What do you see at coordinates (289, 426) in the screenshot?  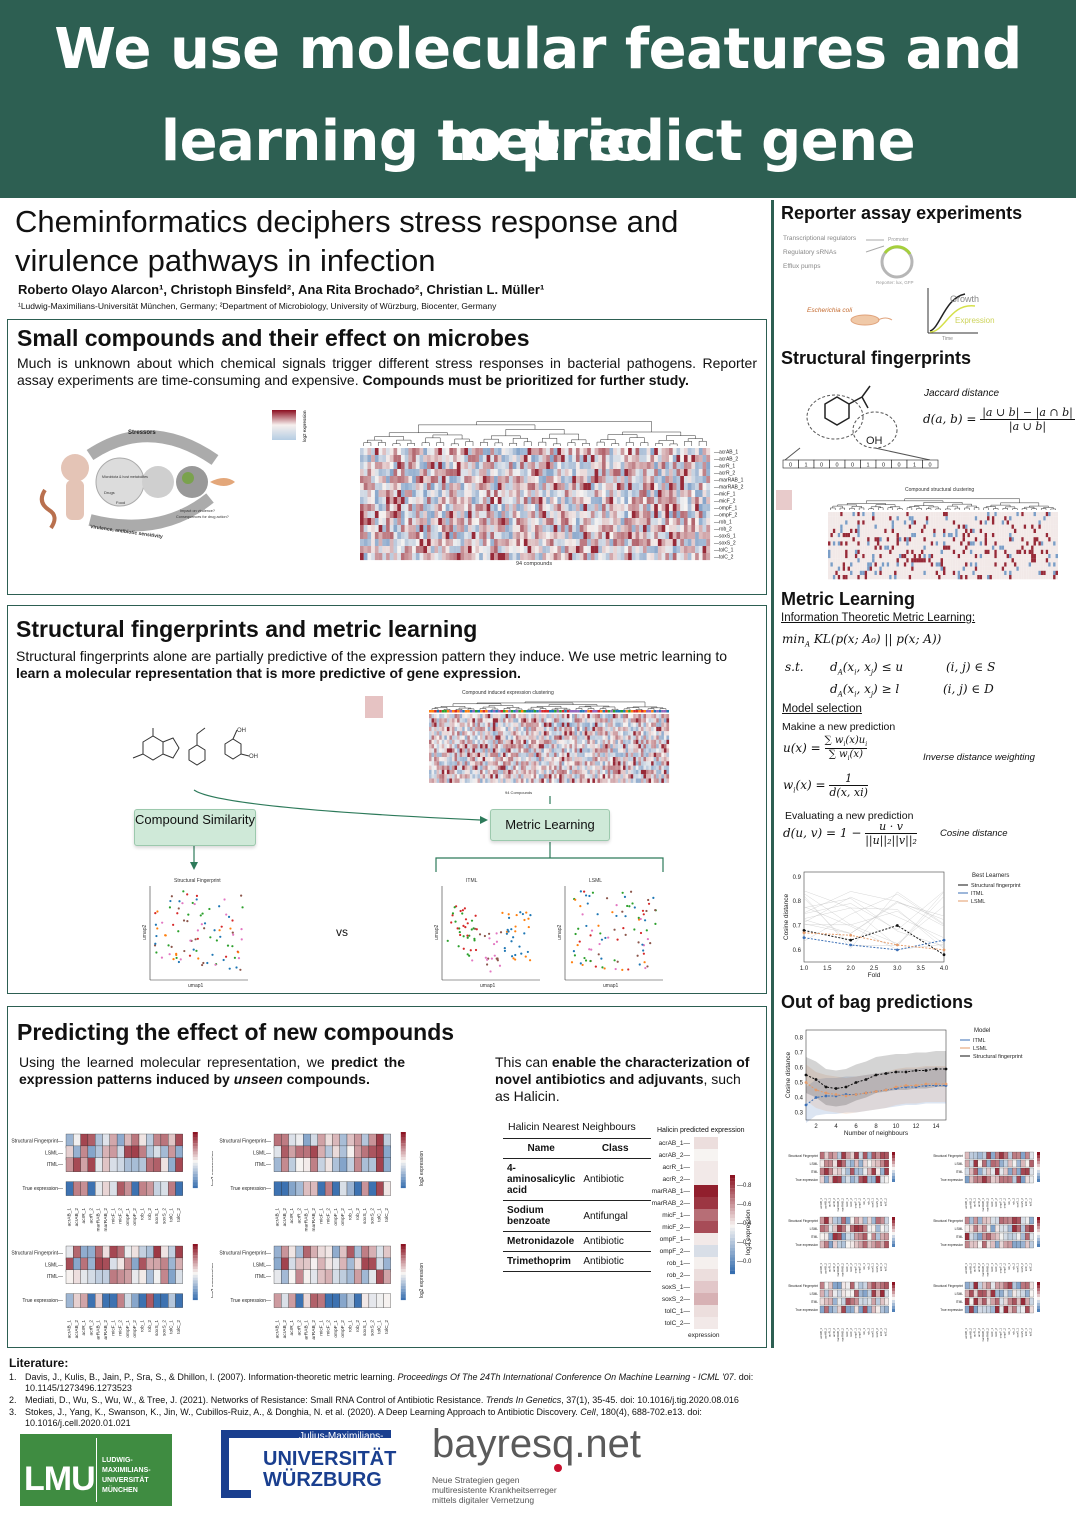 I see `section1-colorbar: log2 expression` at bounding box center [289, 426].